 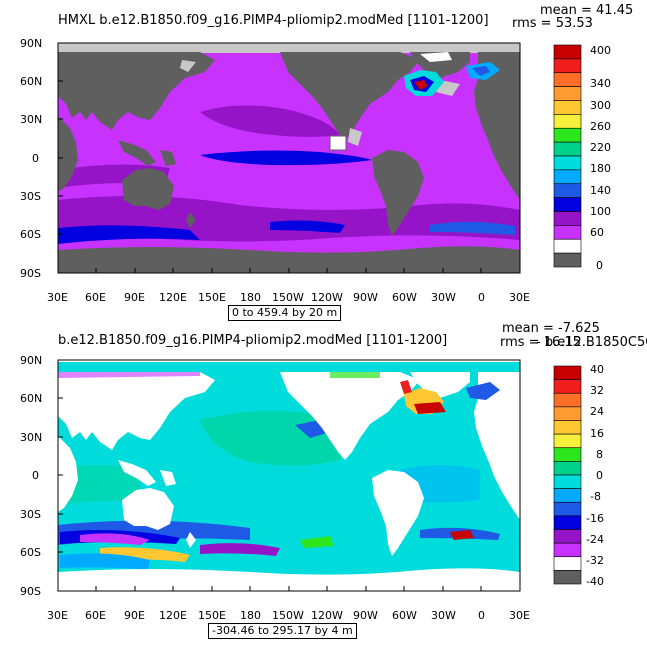 I want to click on panel2-lat-label: 30S, so click(x=30, y=514).